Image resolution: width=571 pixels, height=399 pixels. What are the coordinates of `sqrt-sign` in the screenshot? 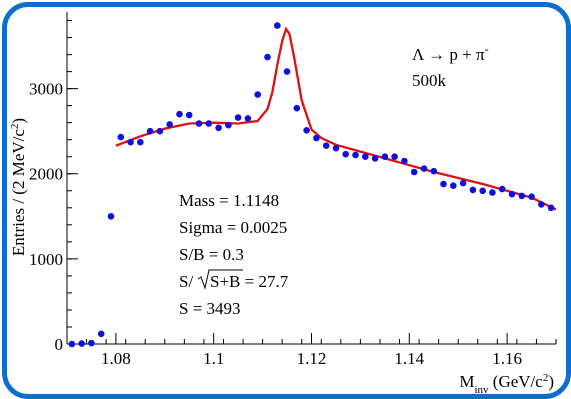 It's located at (220, 279).